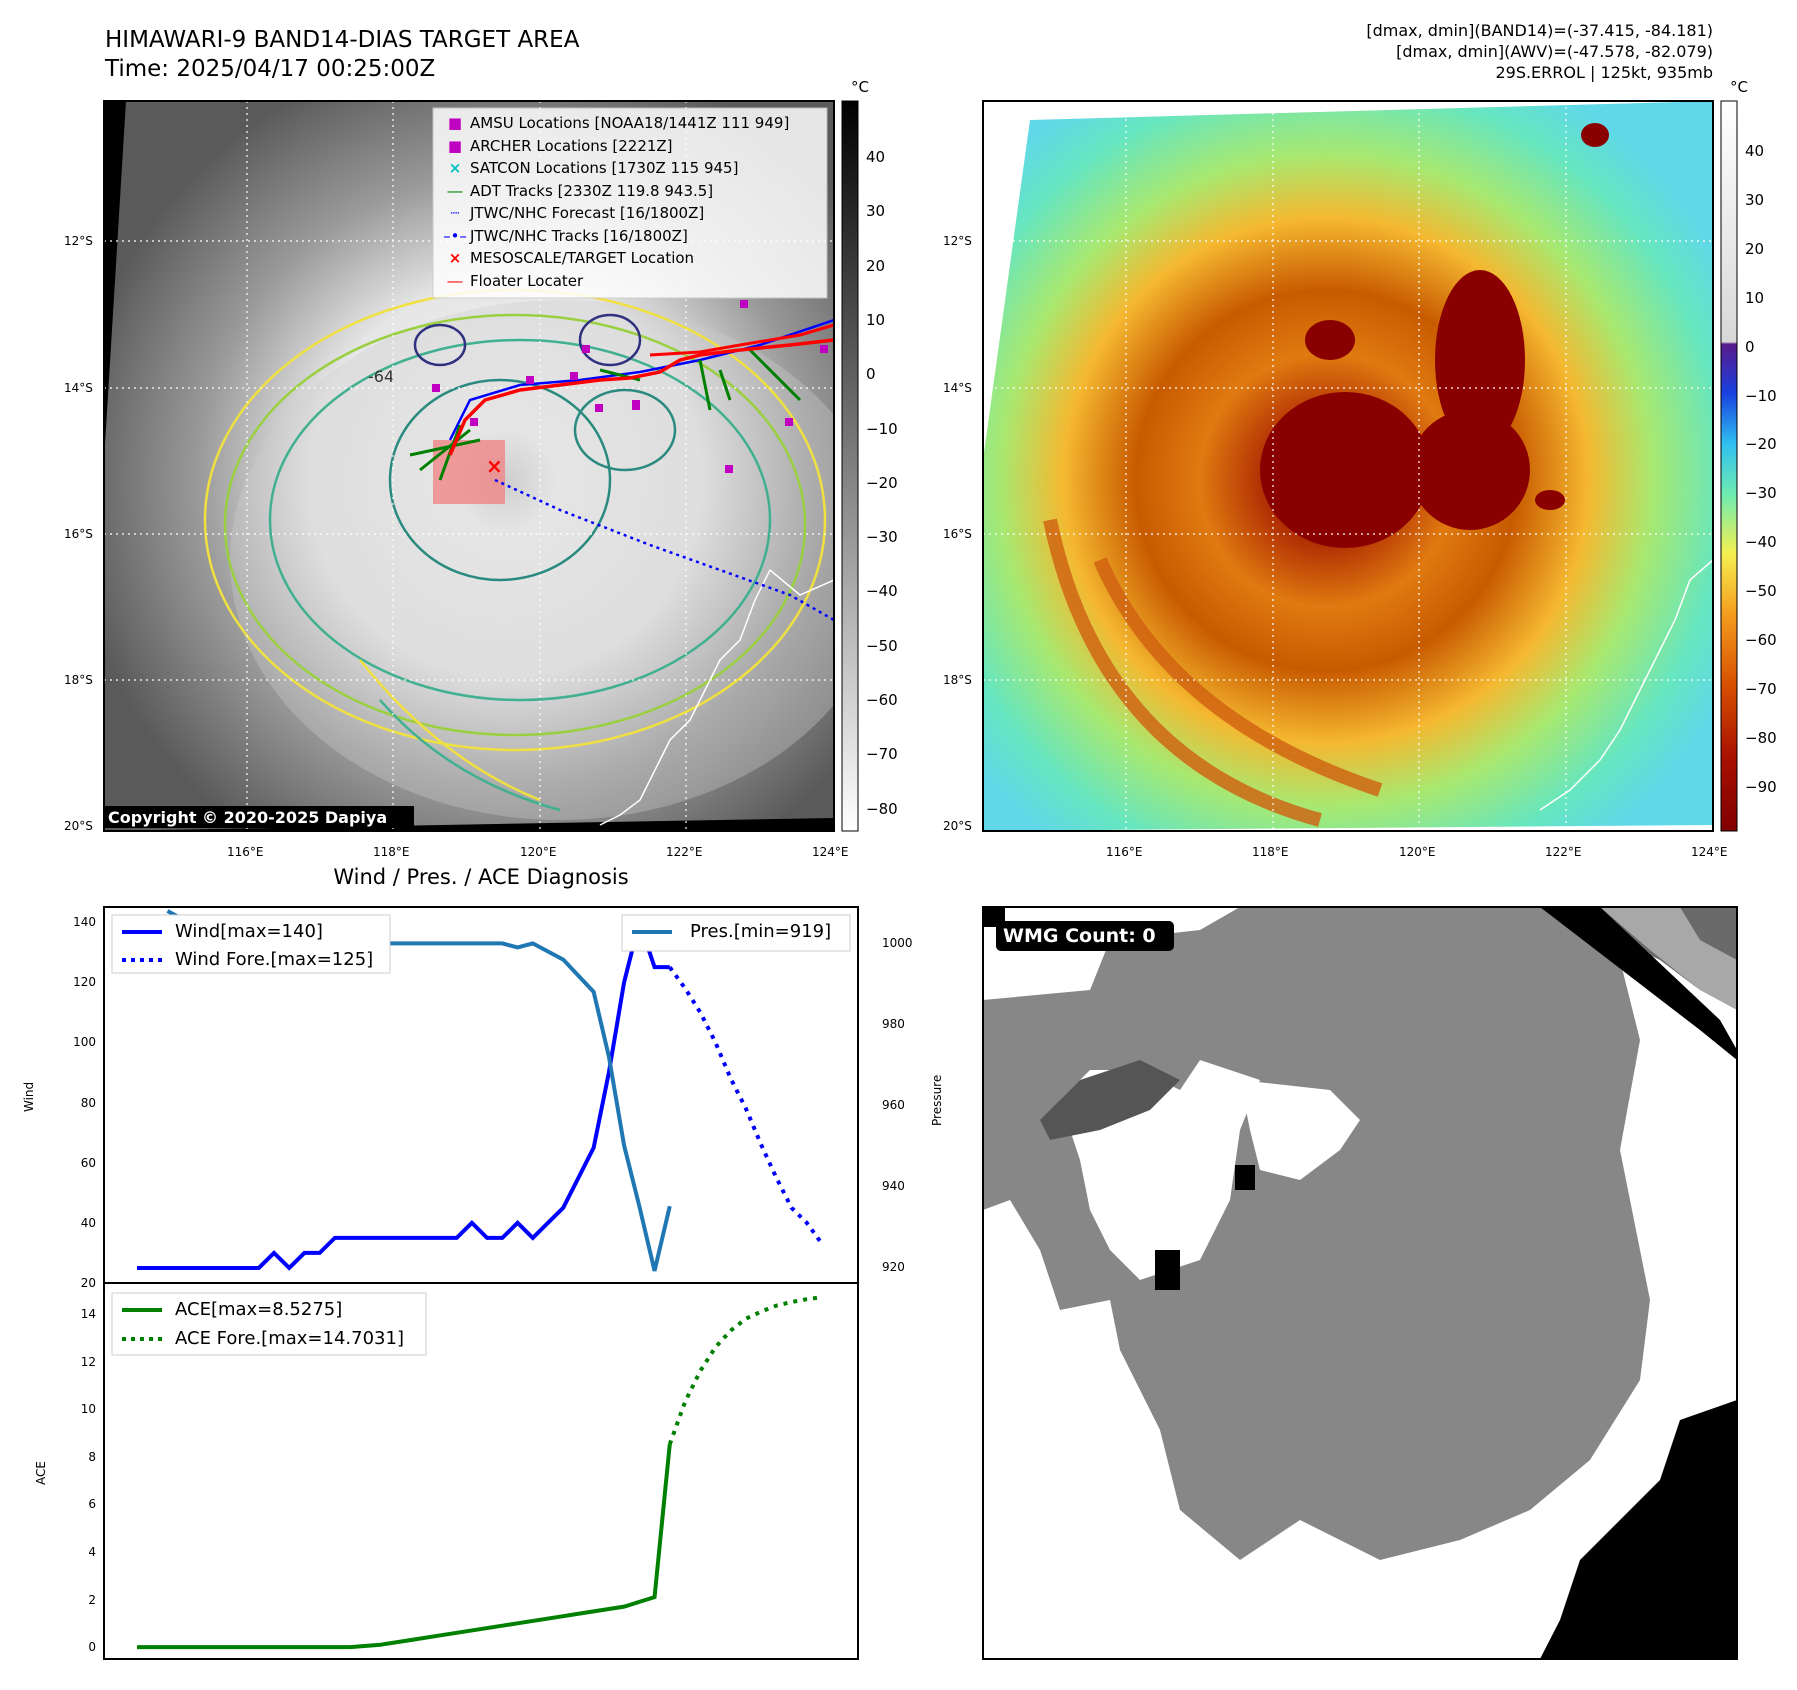 Image resolution: width=1797 pixels, height=1690 pixels. Describe the element at coordinates (571, 258) in the screenshot. I see `legend-mesoscale: × MESOSCALE/TARGET Location` at that location.